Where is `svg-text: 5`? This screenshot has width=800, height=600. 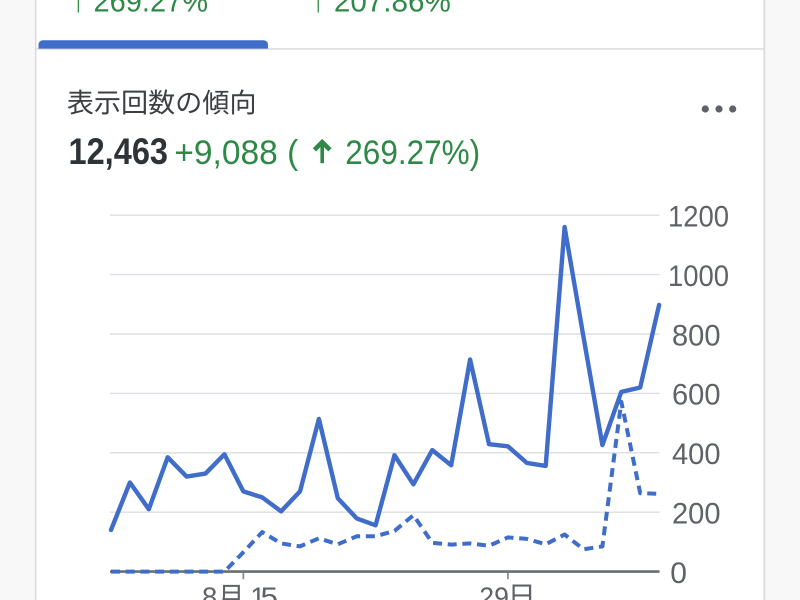
svg-text: 5 is located at coordinates (270, 591).